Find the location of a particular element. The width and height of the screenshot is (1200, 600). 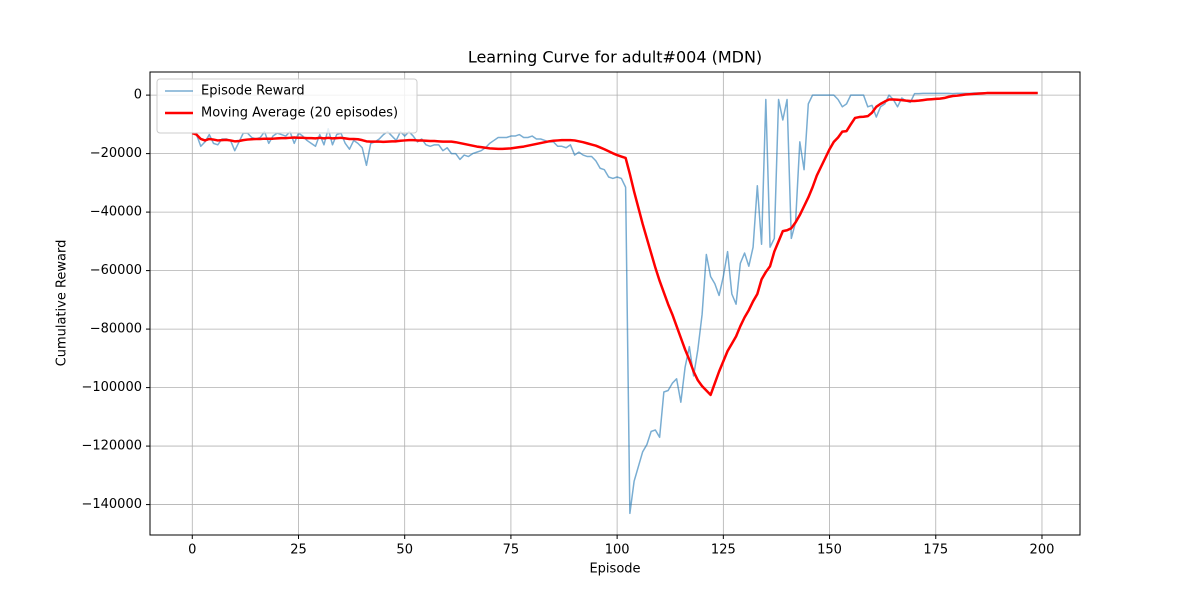

legend-label: Moving Average (20 episodes) is located at coordinates (299, 113).